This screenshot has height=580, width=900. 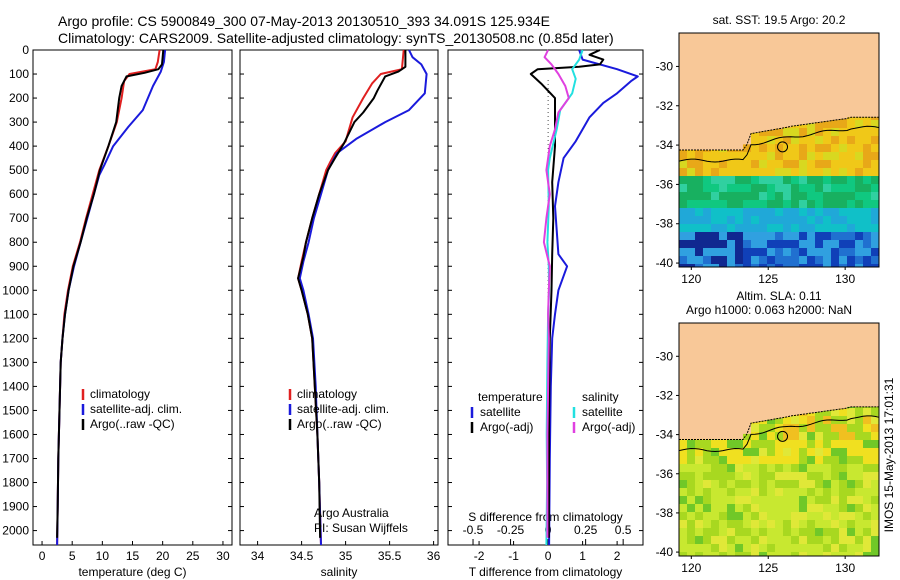 I want to click on x-tick-label: 34, so click(x=258, y=556).